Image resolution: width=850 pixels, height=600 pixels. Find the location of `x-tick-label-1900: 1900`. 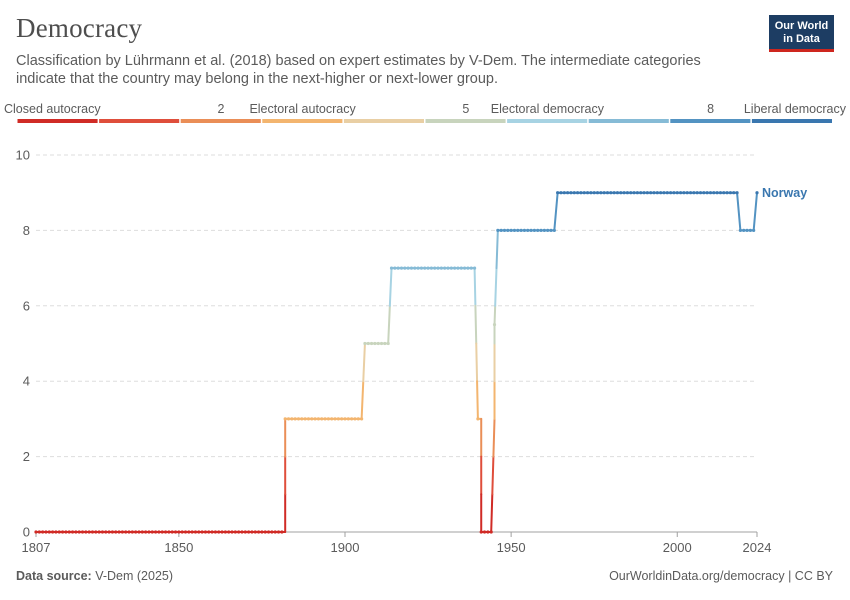

x-tick-label-1900: 1900 is located at coordinates (345, 547).